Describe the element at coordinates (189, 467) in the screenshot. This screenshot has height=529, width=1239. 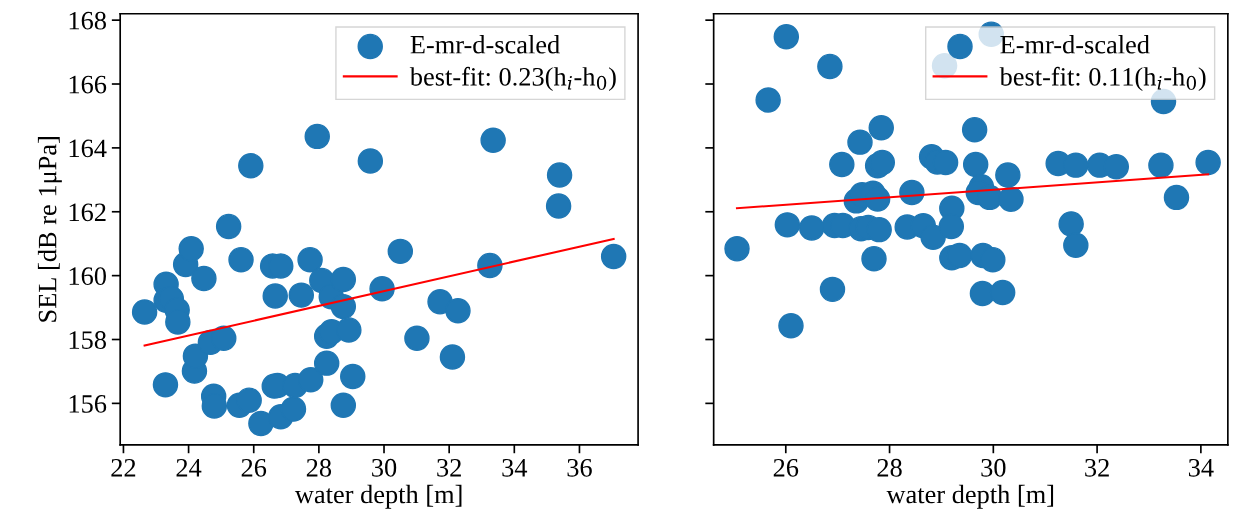
I see `x-tick-label: 24` at that location.